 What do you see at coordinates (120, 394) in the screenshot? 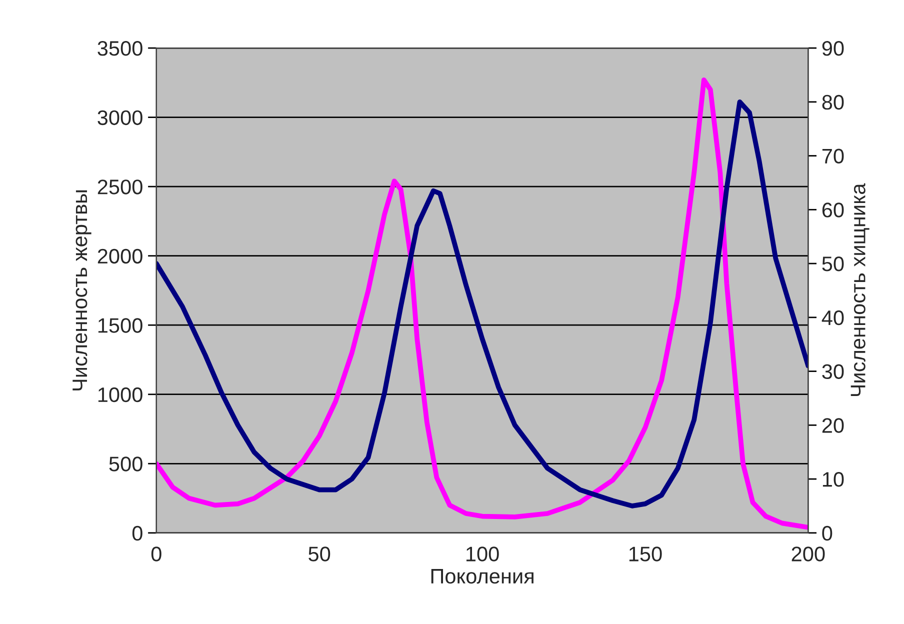
I see `y-tick-label: 1000` at bounding box center [120, 394].